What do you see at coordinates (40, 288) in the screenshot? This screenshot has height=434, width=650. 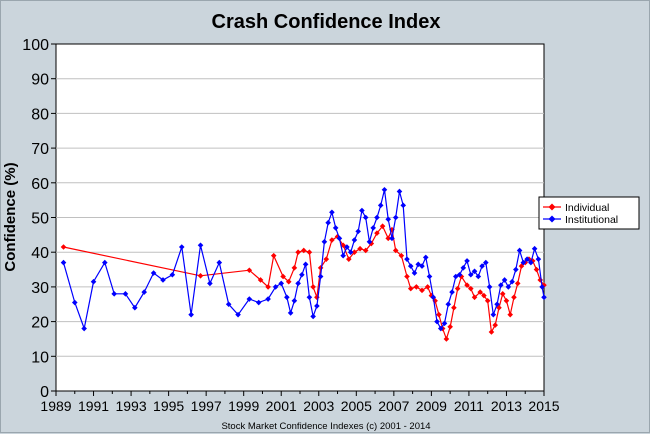 I see `y-tick-label: 30` at bounding box center [40, 288].